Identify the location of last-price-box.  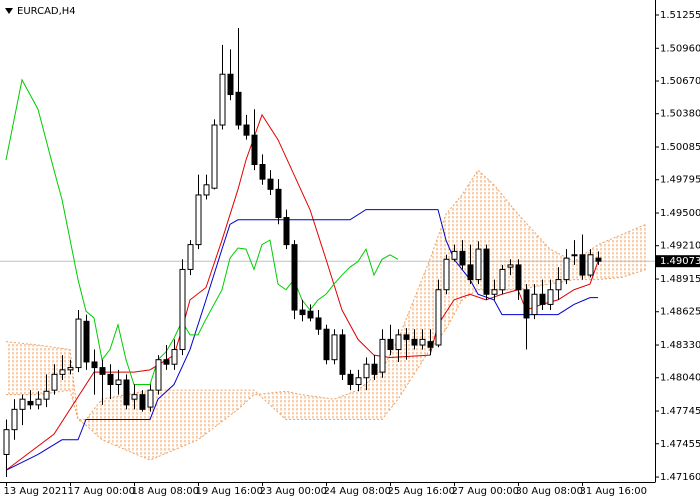
(678, 261).